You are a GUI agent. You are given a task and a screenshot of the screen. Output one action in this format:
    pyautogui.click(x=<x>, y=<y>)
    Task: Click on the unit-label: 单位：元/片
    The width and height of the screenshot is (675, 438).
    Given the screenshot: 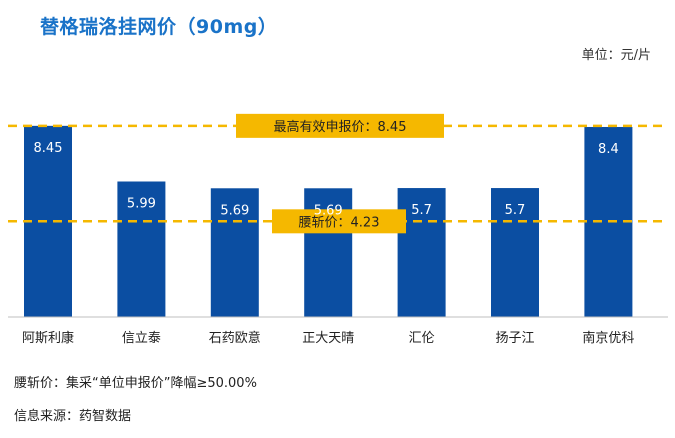 What is the action you would take?
    pyautogui.click(x=616, y=55)
    